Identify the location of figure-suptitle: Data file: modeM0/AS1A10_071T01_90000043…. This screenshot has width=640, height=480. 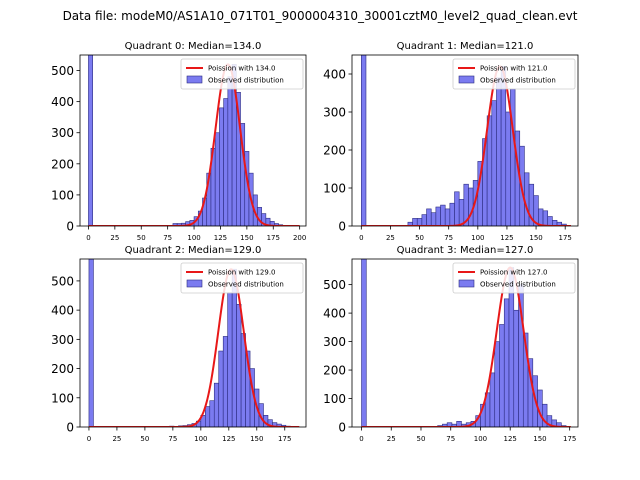
(320, 16).